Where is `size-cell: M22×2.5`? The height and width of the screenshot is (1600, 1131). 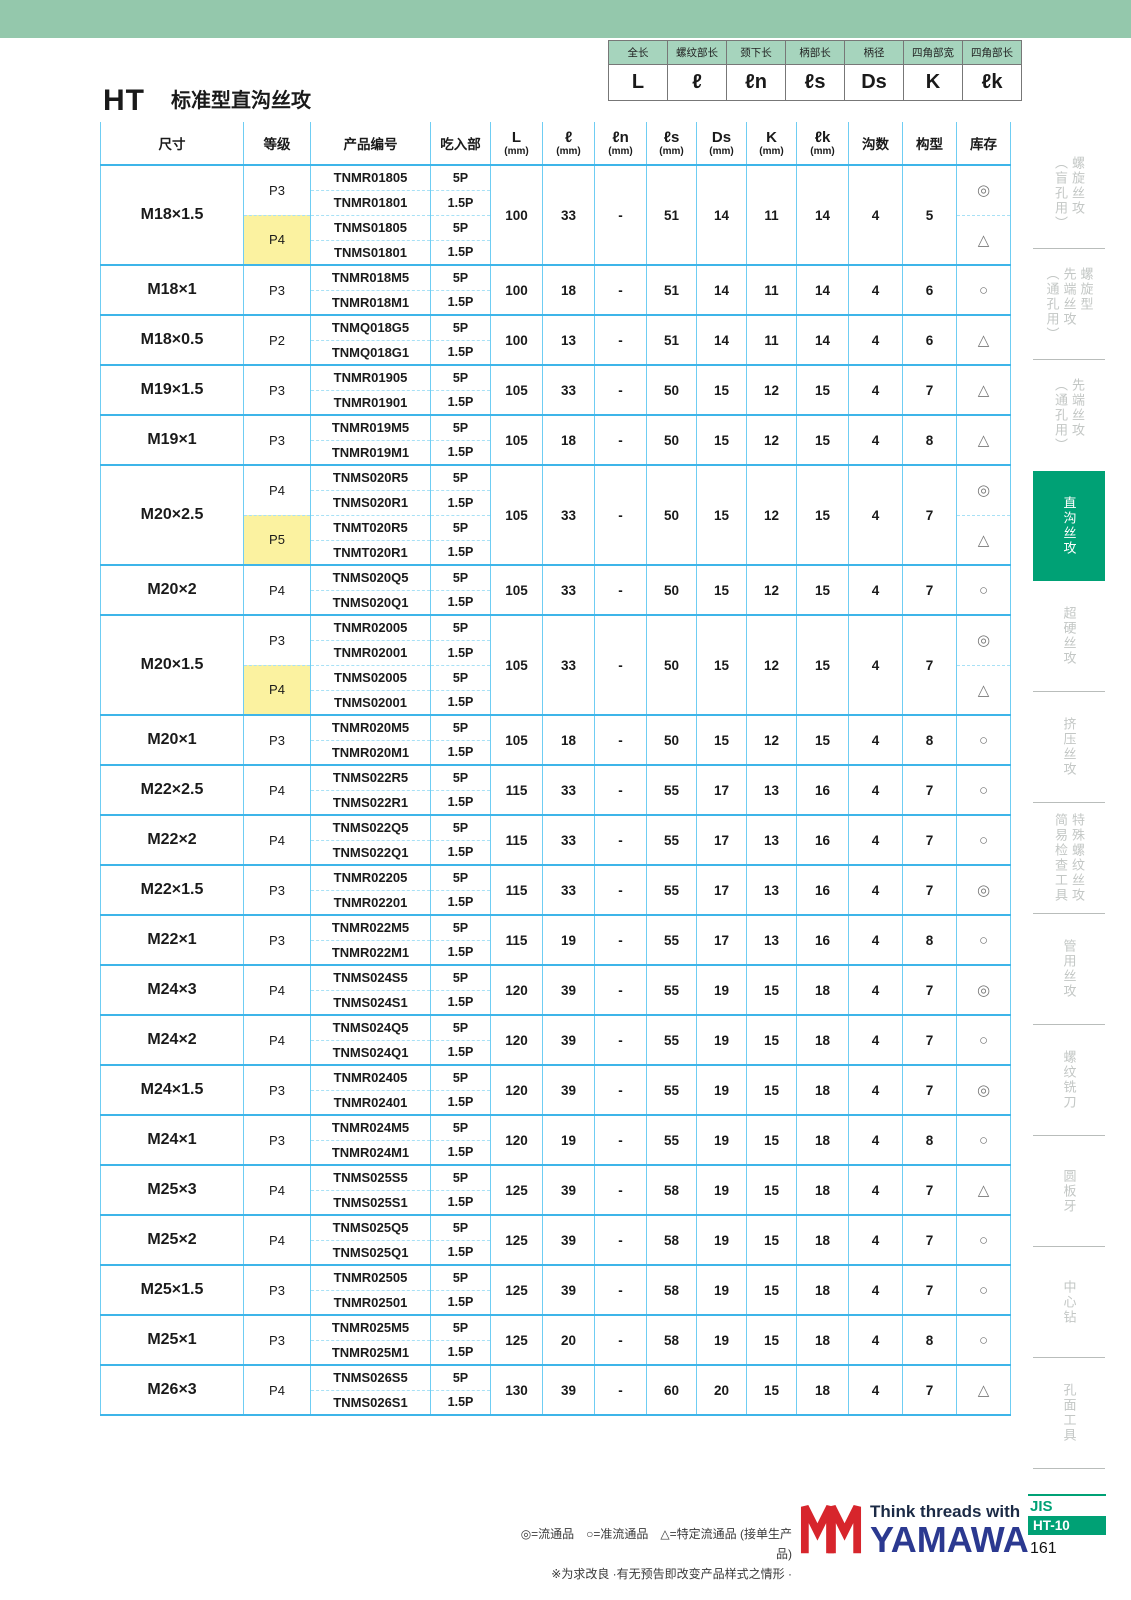
size-cell: M22×2.5 is located at coordinates (172, 789).